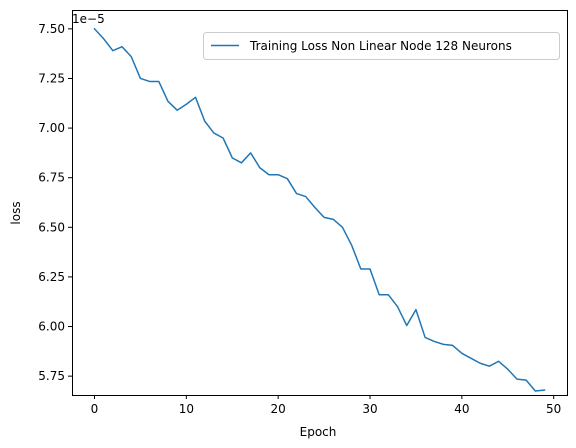  I want to click on y-tick-label: 5.75, so click(51, 376).